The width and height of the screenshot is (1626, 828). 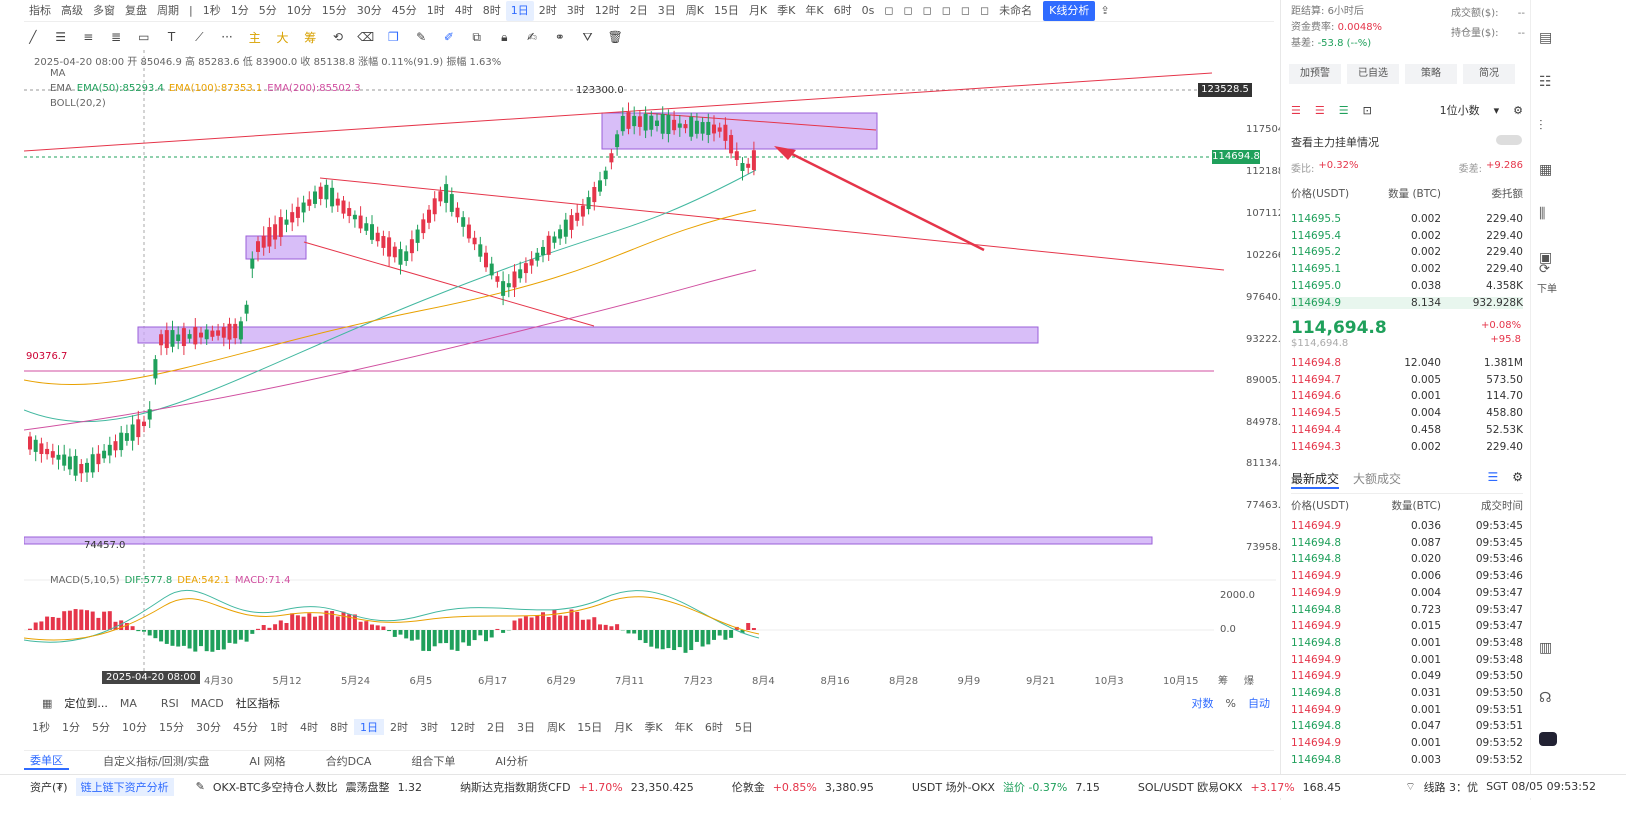 What do you see at coordinates (1545, 698) in the screenshot?
I see `support-icon: ☊` at bounding box center [1545, 698].